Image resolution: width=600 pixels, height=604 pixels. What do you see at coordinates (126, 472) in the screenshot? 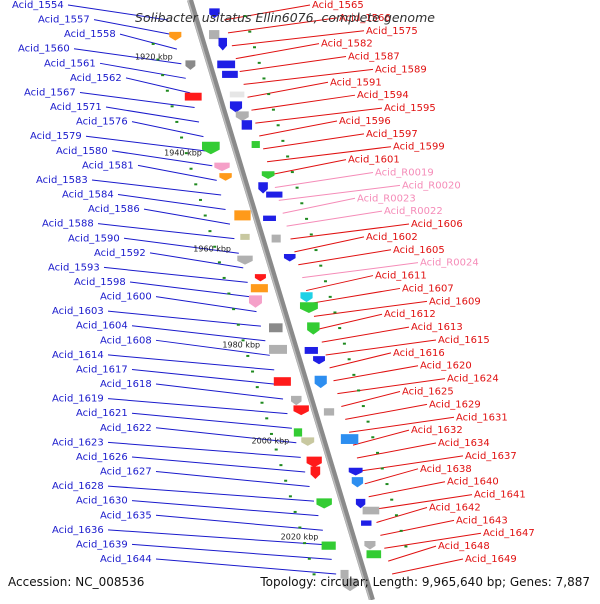
I see `gene-label-acid_1627: Acid_1627` at bounding box center [126, 472].